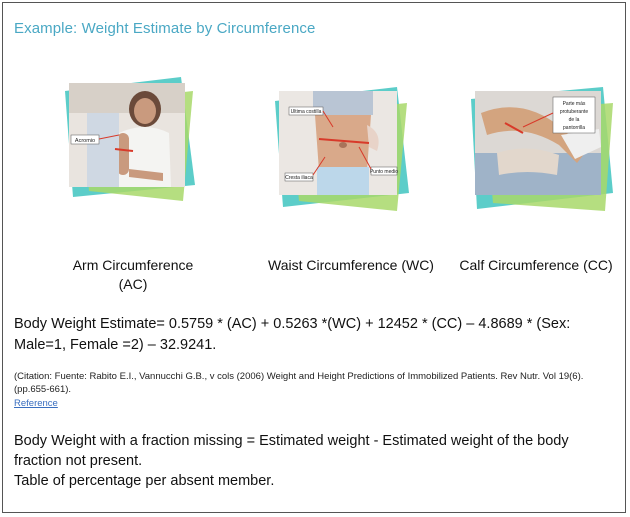 This screenshot has height=517, width=630. I want to click on calf-label-line4: pantorrilla, so click(574, 128).